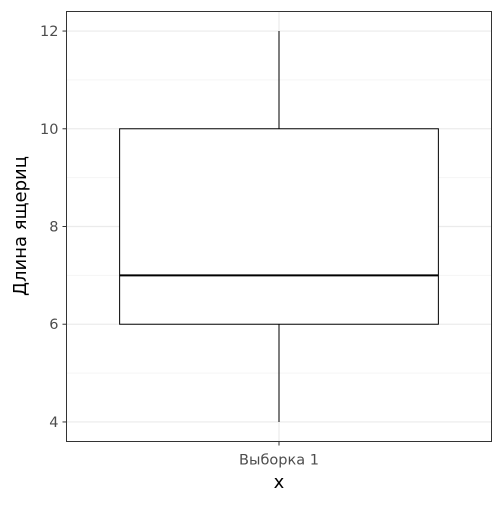 The width and height of the screenshot is (504, 509). I want to click on y-tick-label: 6, so click(53, 325).